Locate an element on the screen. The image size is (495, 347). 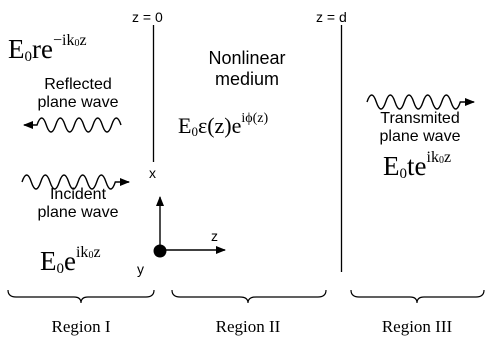
incident-wave-arrow is located at coordinates (75, 182).